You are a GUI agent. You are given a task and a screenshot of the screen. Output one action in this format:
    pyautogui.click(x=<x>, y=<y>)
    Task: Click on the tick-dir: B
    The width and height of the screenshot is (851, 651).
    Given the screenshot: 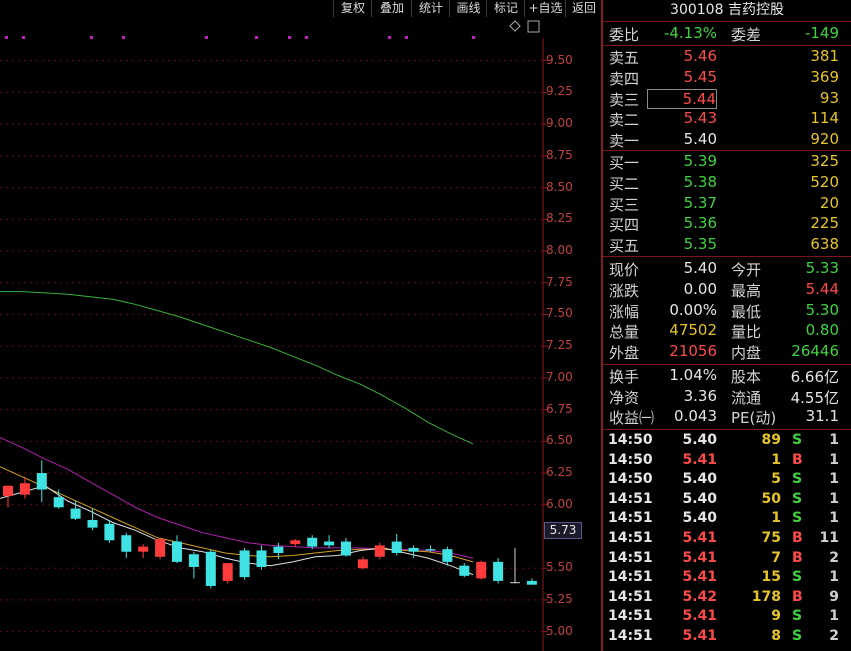 What is the action you would take?
    pyautogui.click(x=797, y=557)
    